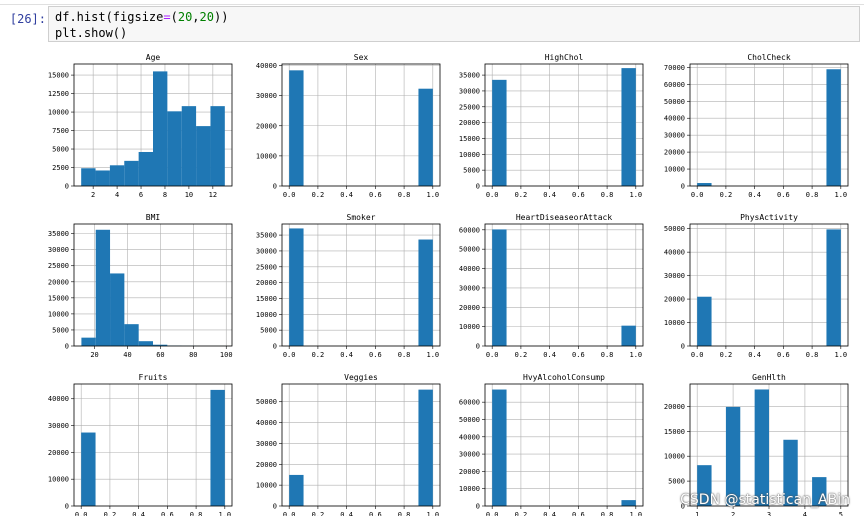 The height and width of the screenshot is (516, 864). I want to click on code-operator: =, so click(167, 17).